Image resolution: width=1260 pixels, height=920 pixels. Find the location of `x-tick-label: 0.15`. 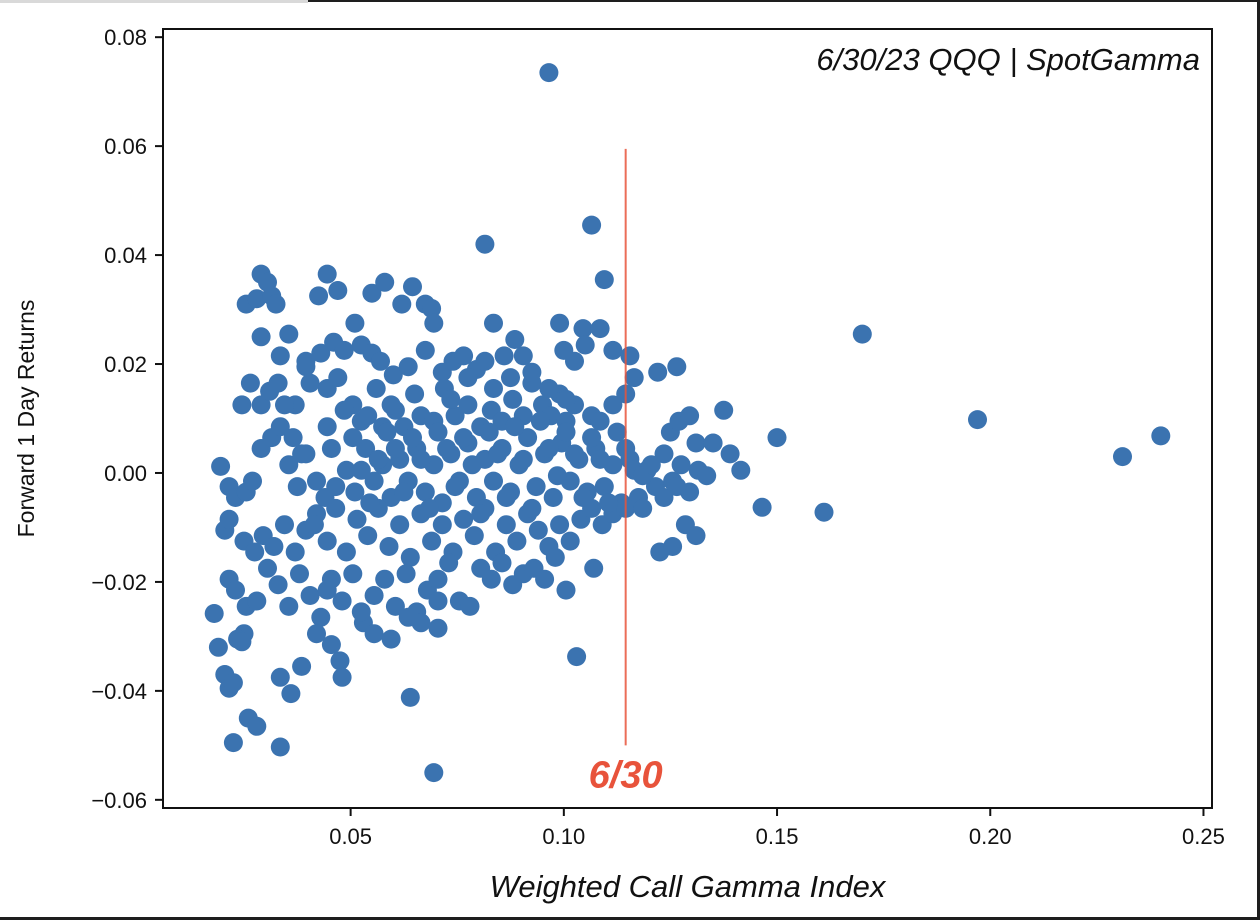

x-tick-label: 0.15 is located at coordinates (777, 836).